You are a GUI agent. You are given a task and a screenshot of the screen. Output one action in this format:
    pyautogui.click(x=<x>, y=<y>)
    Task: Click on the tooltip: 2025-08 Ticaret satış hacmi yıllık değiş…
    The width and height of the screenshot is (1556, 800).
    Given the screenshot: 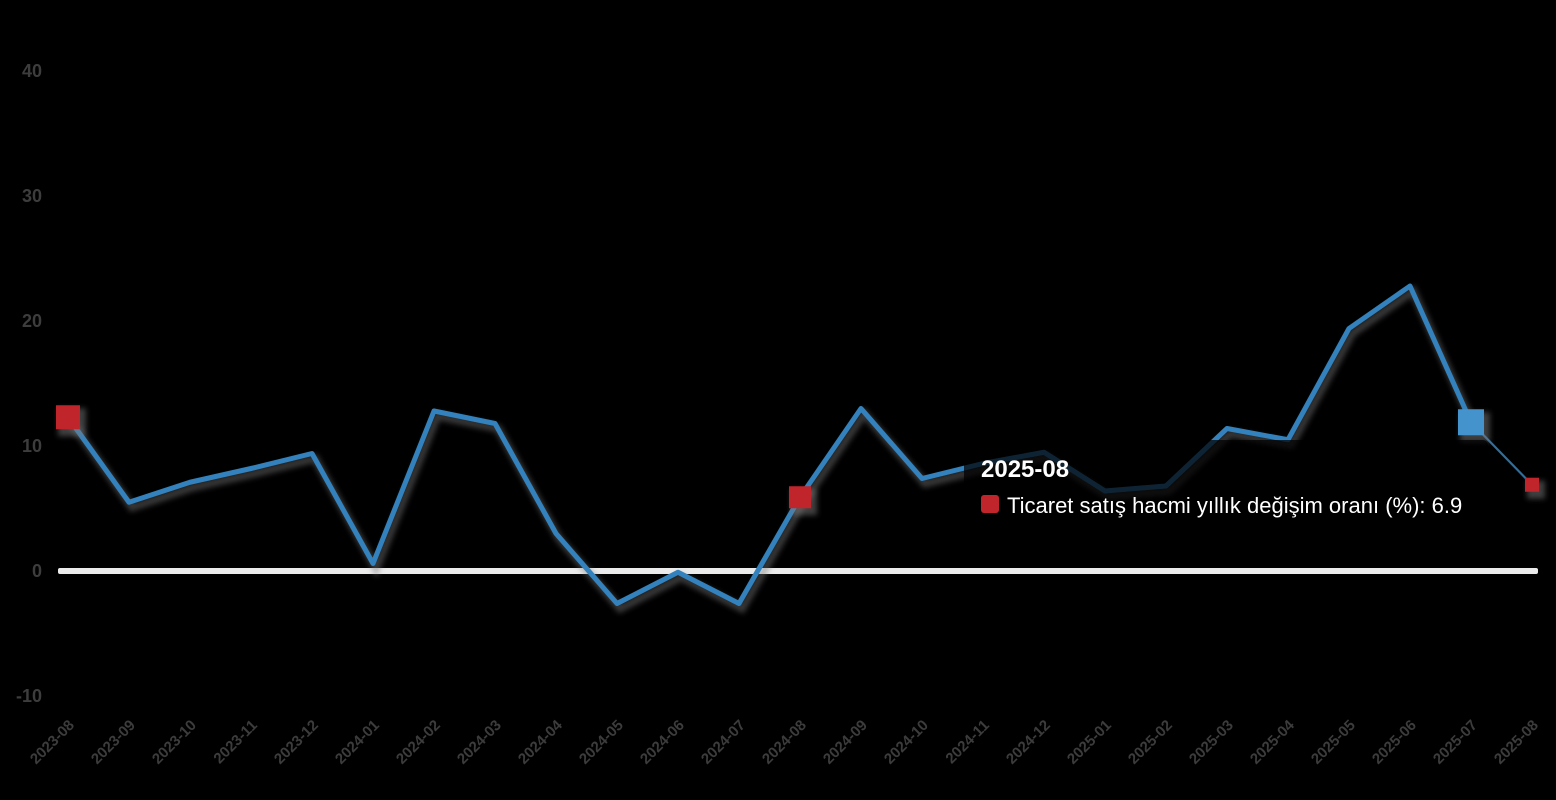 What is the action you would take?
    pyautogui.click(x=1226, y=486)
    